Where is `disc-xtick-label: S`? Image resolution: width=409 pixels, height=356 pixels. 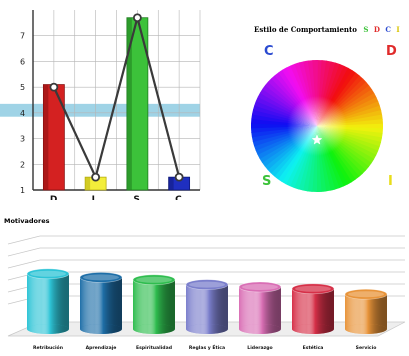
disc-xtick-label: S is located at coordinates (136, 197).